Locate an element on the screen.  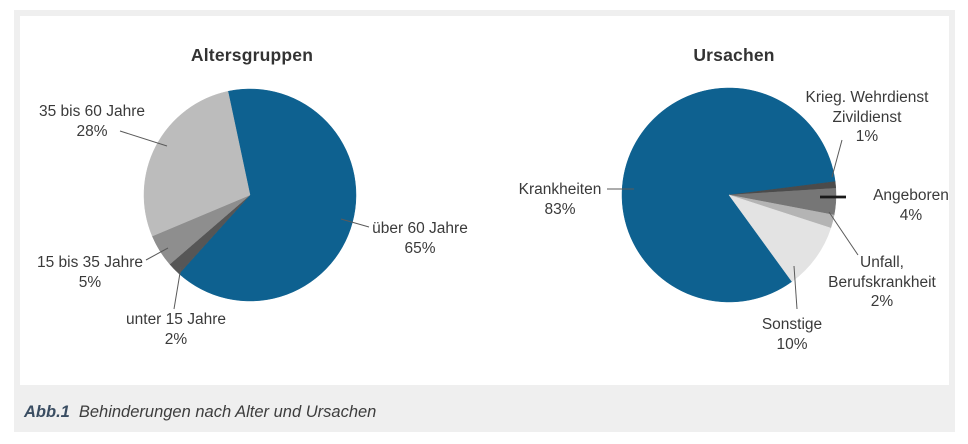
slice-name: über 60 Jahre is located at coordinates (420, 228).